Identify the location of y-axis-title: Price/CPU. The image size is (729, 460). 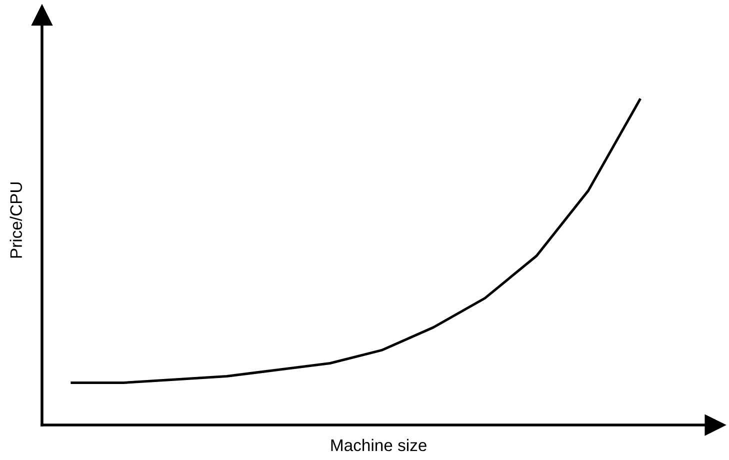
(16, 220).